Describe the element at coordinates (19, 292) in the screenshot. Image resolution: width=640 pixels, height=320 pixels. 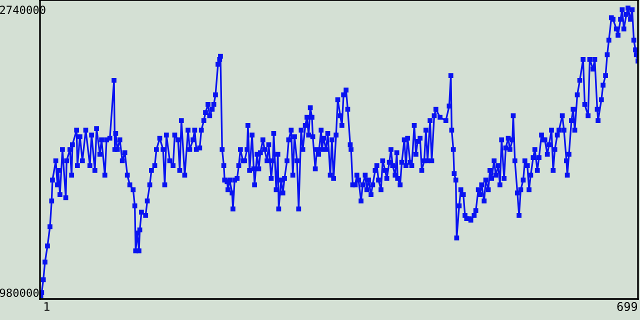
I see `y-tick-label: 980000` at that location.